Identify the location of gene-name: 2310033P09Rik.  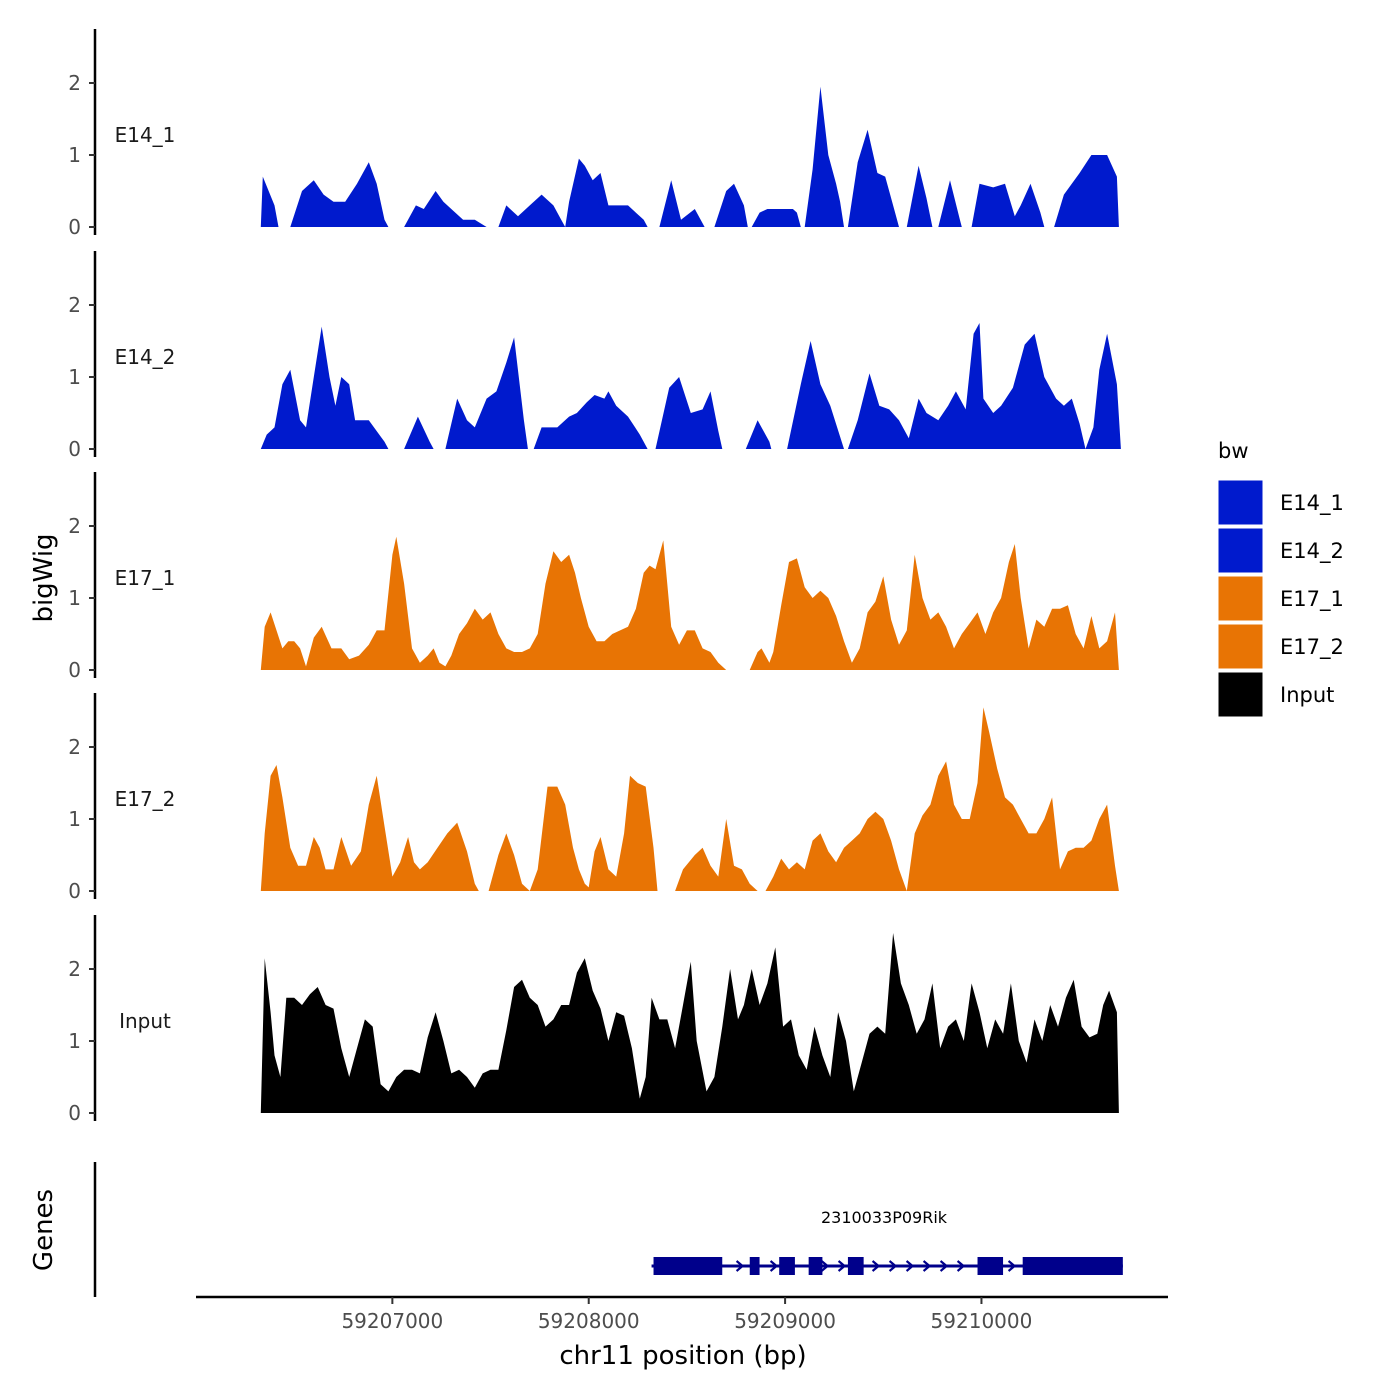
(884, 1217).